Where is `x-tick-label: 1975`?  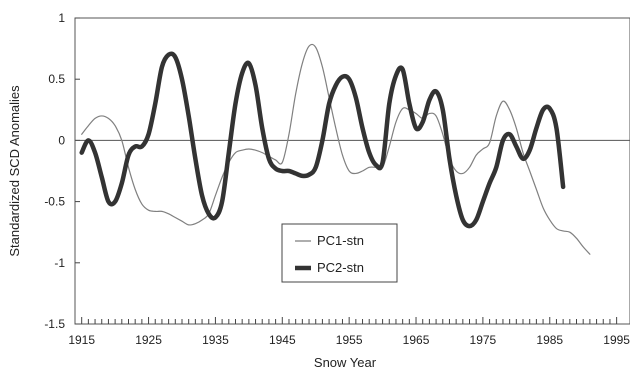
x-tick-label: 1975 is located at coordinates (483, 340).